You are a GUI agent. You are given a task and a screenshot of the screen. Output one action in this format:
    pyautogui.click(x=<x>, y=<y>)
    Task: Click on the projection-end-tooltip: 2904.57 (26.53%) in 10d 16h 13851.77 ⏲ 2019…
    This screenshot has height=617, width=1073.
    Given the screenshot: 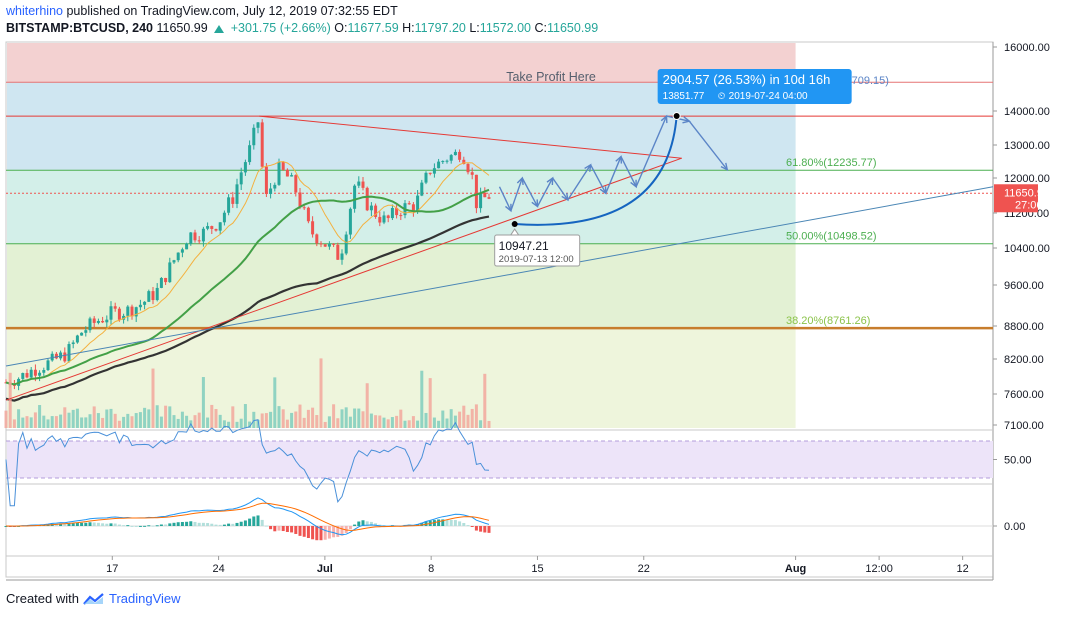 What is the action you would take?
    pyautogui.click(x=773, y=86)
    